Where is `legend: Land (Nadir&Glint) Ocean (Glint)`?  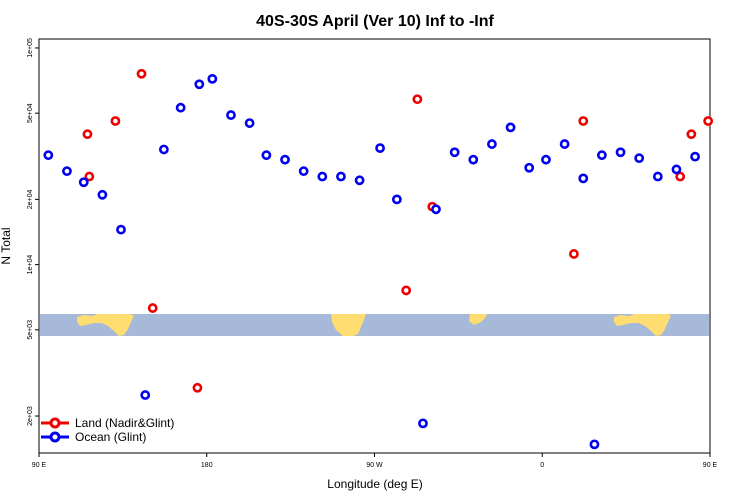 legend: Land (Nadir&Glint) Ocean (Glint) is located at coordinates (107, 430).